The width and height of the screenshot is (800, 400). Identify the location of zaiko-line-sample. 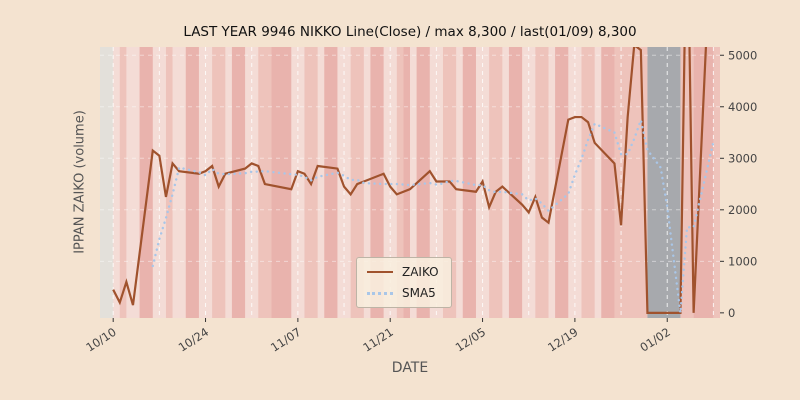
(380, 272).